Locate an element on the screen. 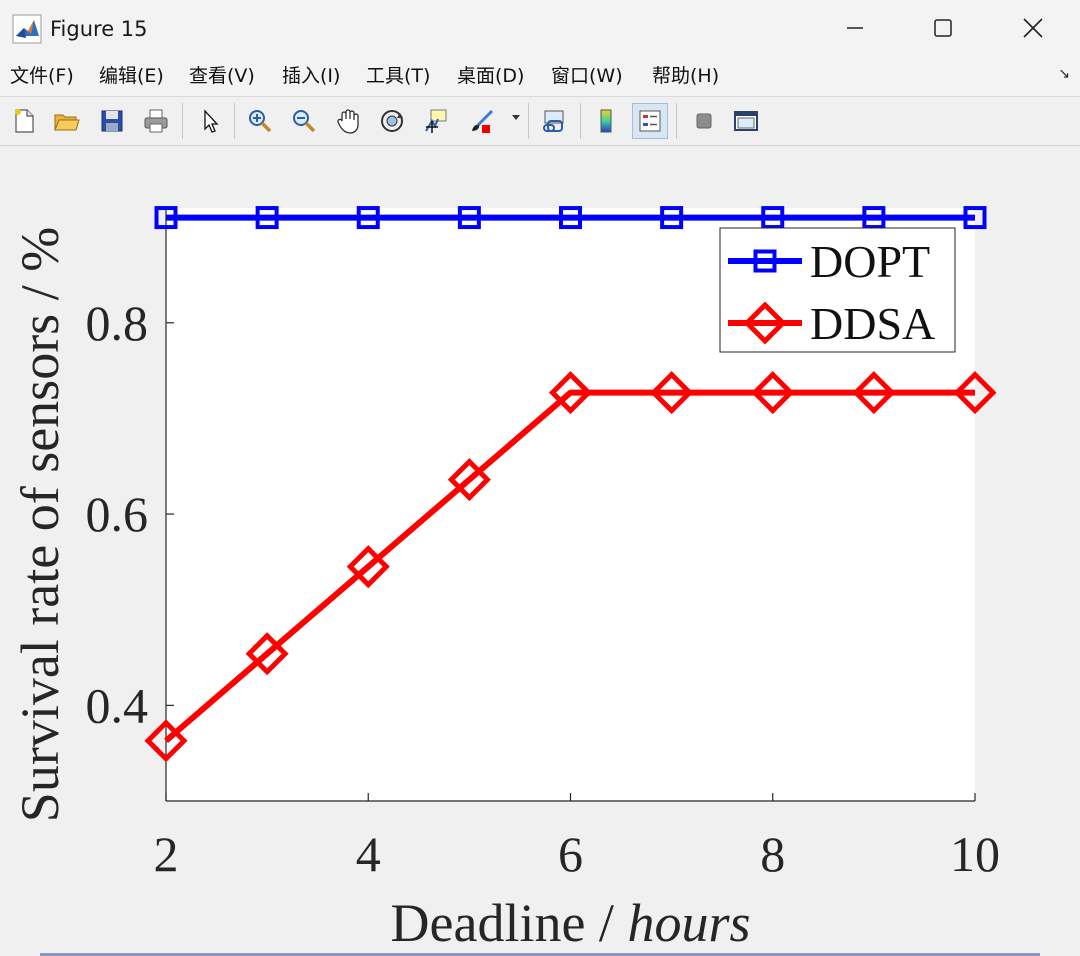  menu-help: 帮助(H) is located at coordinates (686, 76).